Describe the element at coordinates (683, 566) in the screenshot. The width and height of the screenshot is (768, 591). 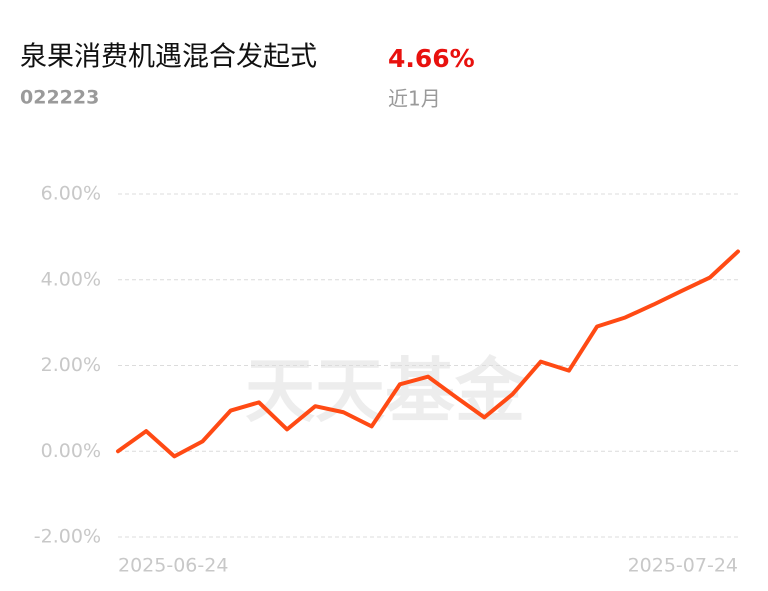
I see `x-tick-label: 2025-07-24` at that location.